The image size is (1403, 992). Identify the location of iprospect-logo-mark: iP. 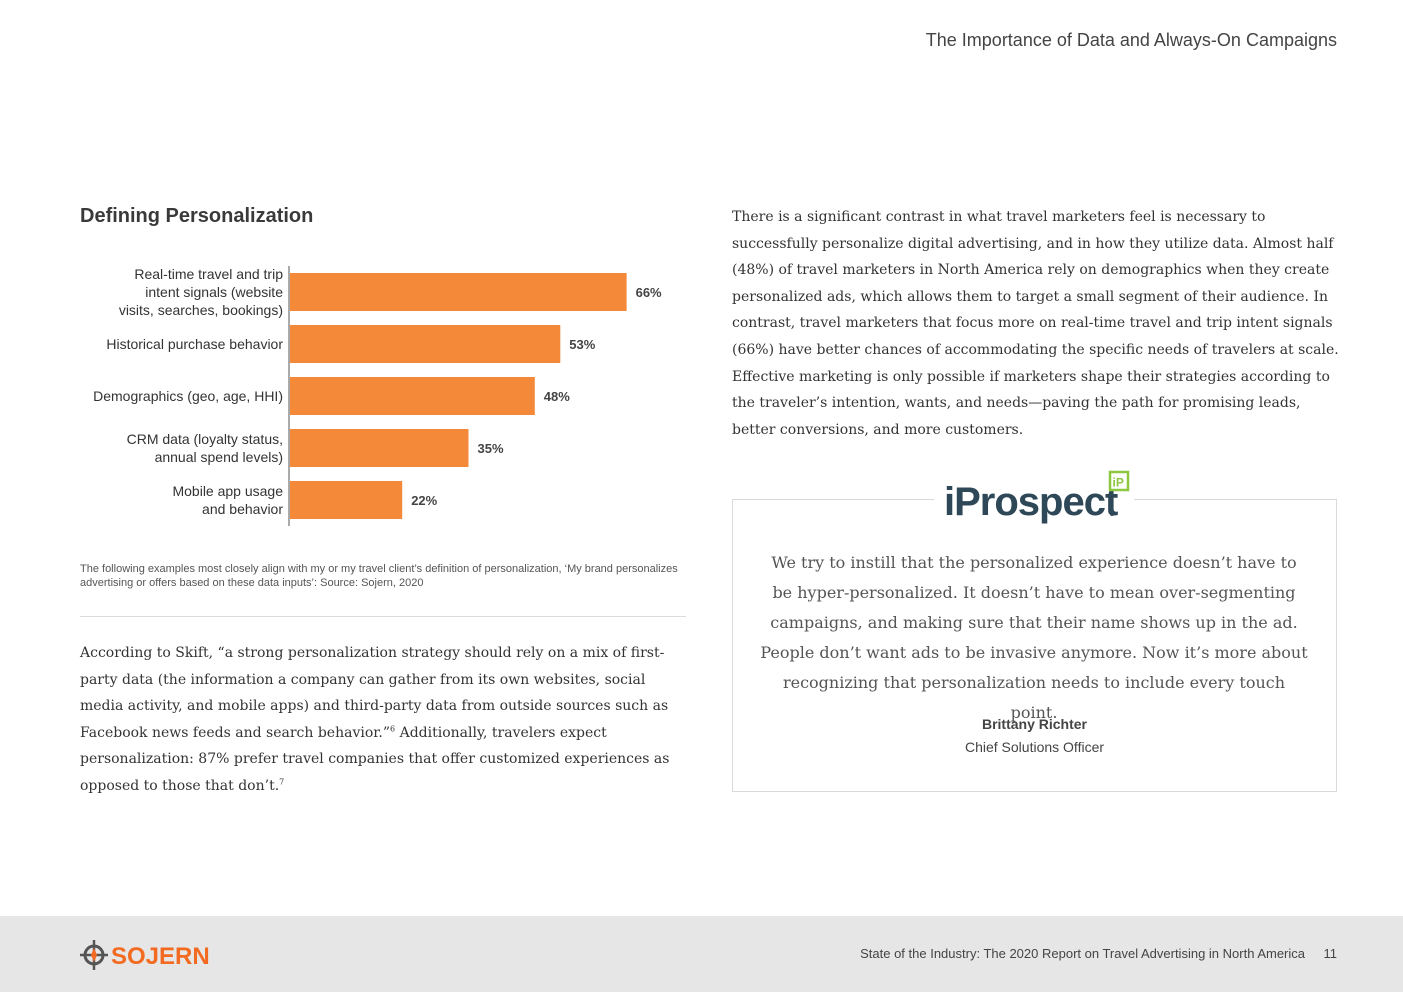
(1118, 483).